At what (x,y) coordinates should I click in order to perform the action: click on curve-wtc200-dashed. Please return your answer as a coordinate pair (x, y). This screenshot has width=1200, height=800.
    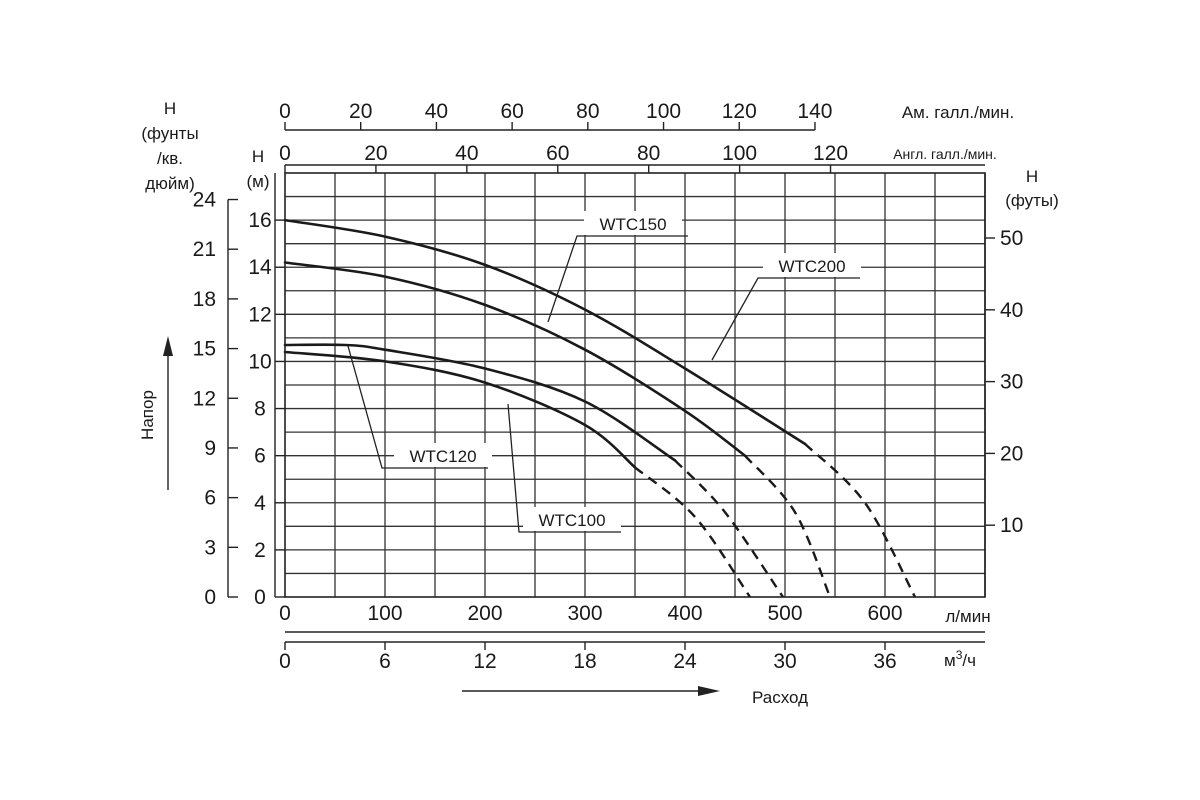
    Looking at the image, I should click on (788, 526).